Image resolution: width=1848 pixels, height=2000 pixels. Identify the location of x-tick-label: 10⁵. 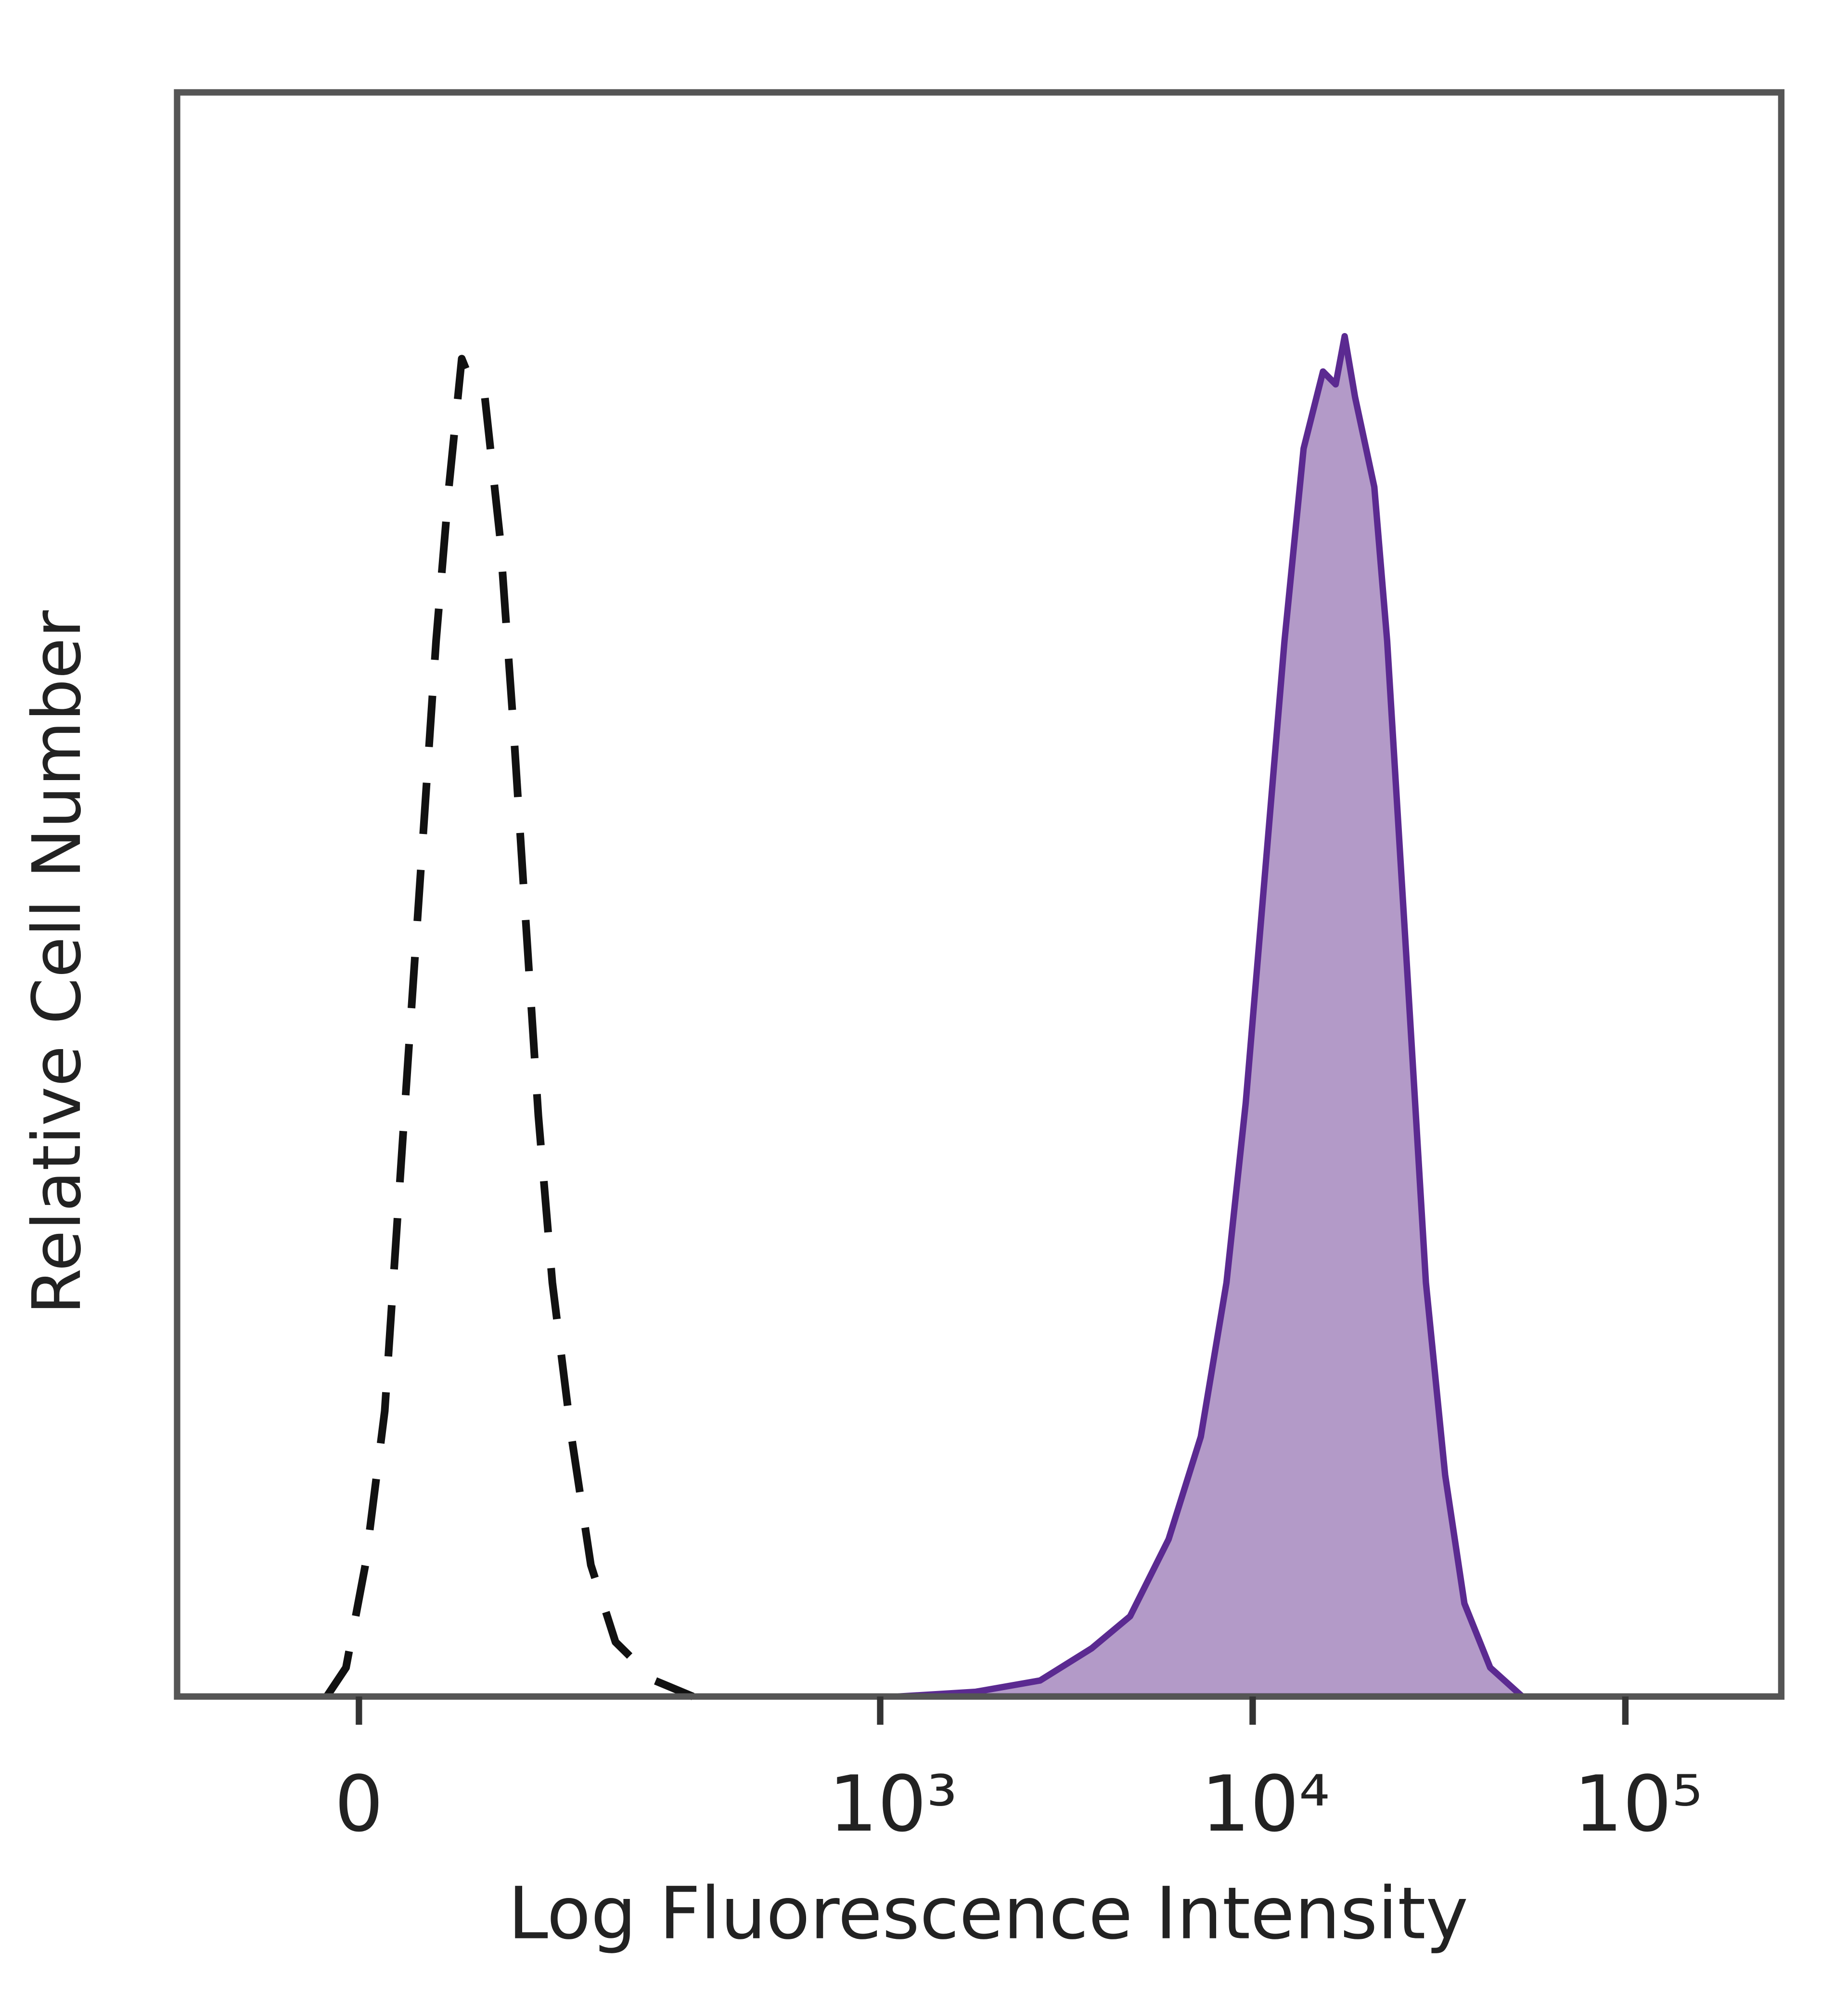
(1638, 1804).